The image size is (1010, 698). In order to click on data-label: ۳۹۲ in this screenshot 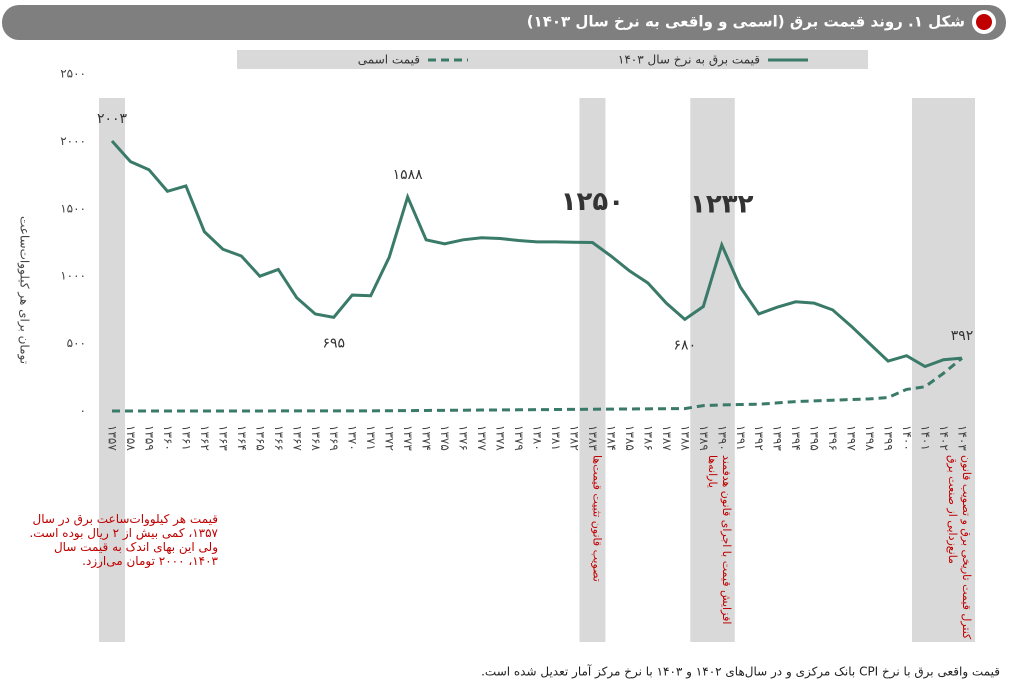, I will do `click(962, 336)`.